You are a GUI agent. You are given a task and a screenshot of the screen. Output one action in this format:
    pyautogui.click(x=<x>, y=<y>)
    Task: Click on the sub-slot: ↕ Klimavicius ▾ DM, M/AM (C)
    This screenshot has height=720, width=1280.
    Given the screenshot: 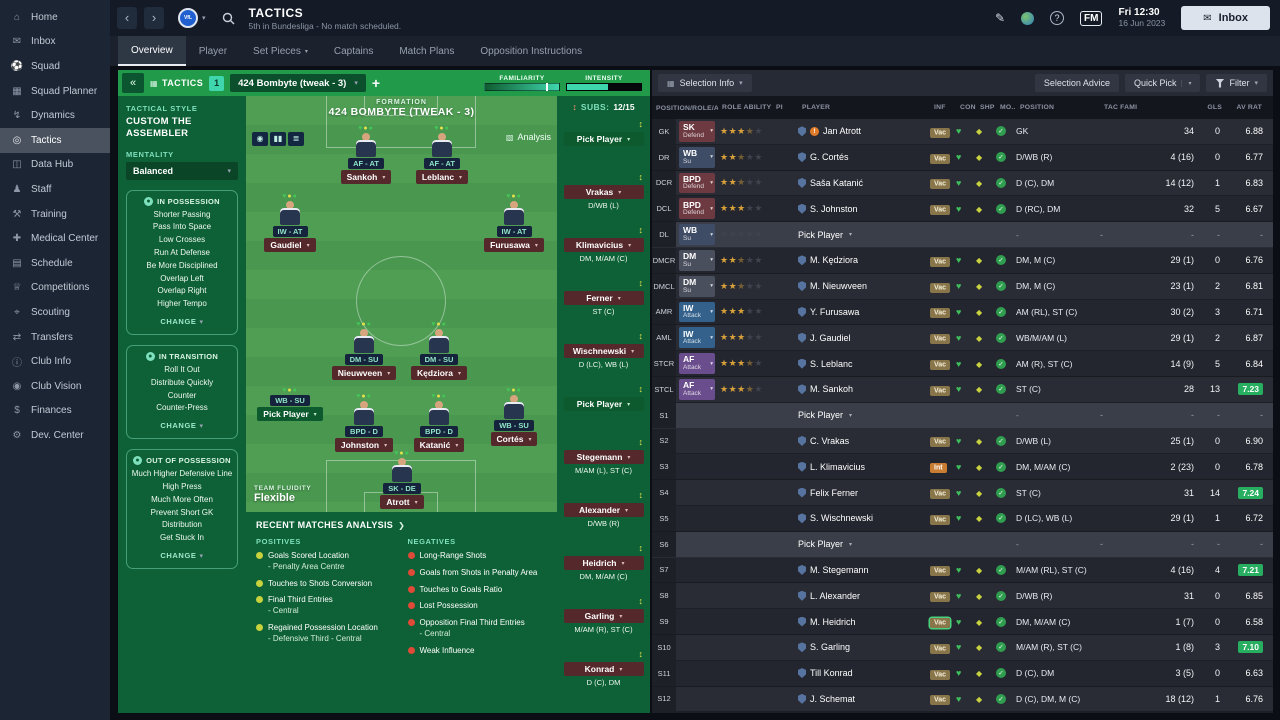 What is the action you would take?
    pyautogui.click(x=603, y=250)
    